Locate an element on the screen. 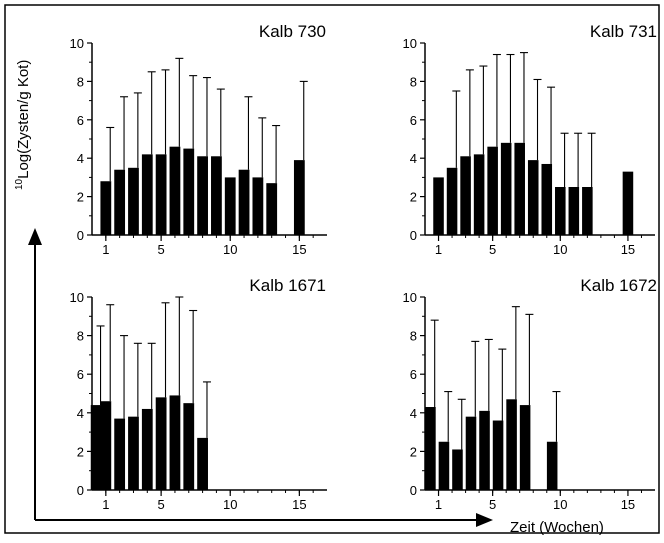 The height and width of the screenshot is (543, 664). y-axis-label-text: Log(Zysten/g Kot) is located at coordinates (23, 119).